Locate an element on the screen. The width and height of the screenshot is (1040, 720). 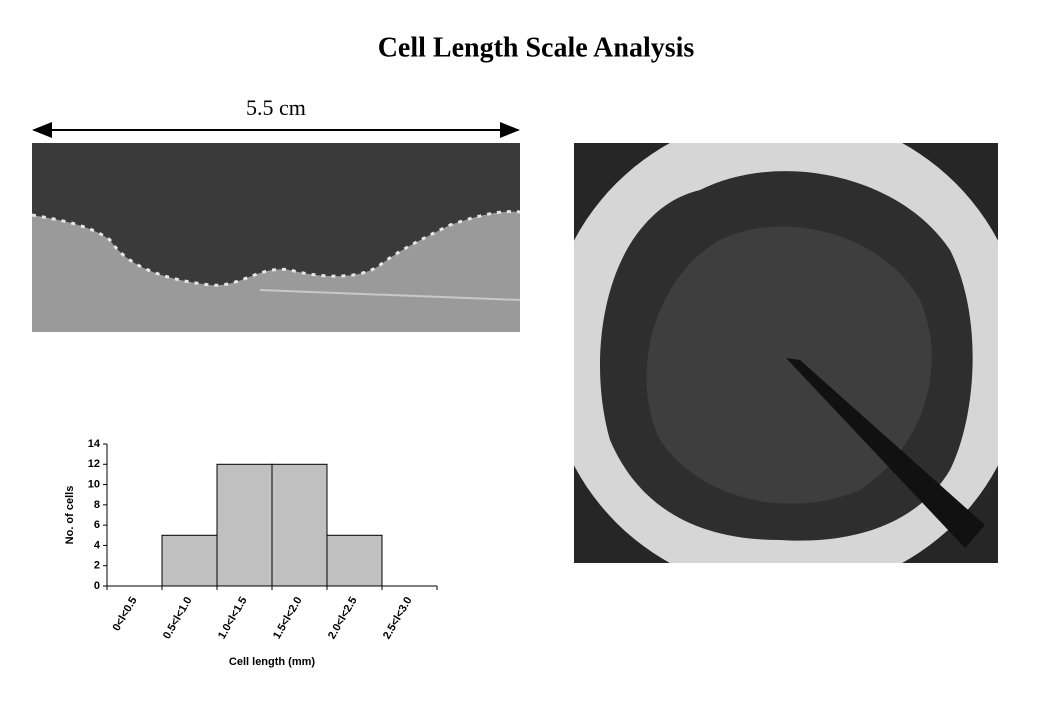
x-tick-label: 0<l<0.5 is located at coordinates (125, 614).